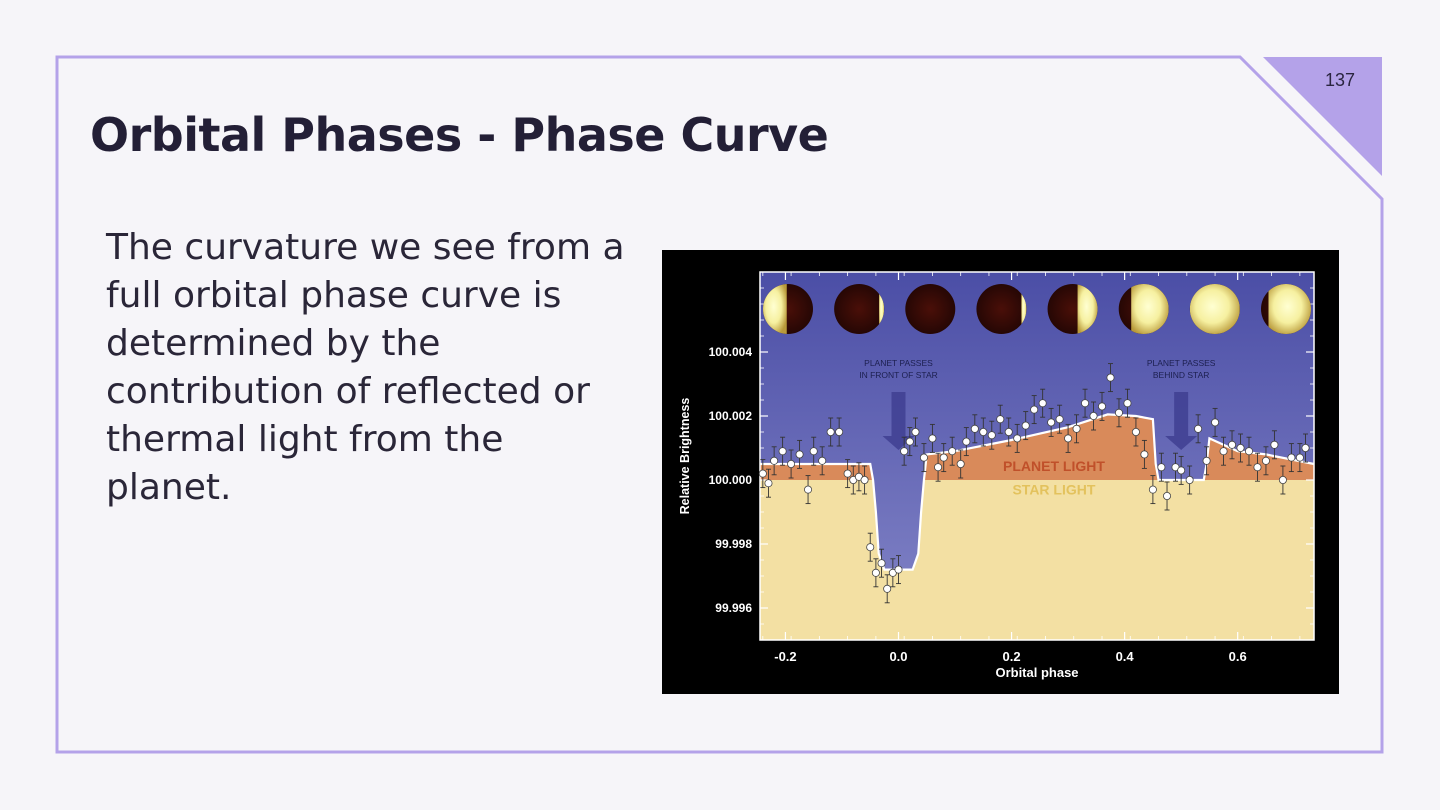 The width and height of the screenshot is (1440, 810). What do you see at coordinates (1322, 116) in the screenshot?
I see `corner-fold` at bounding box center [1322, 116].